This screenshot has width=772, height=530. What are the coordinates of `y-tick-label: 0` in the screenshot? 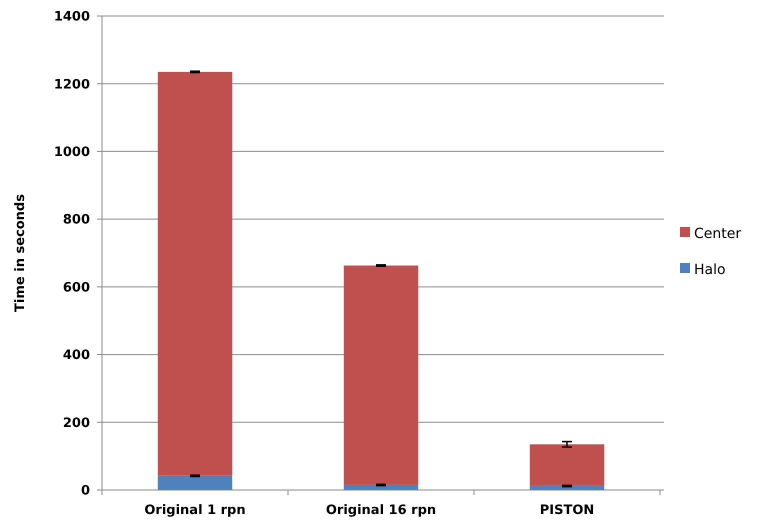 It's located at (85, 491).